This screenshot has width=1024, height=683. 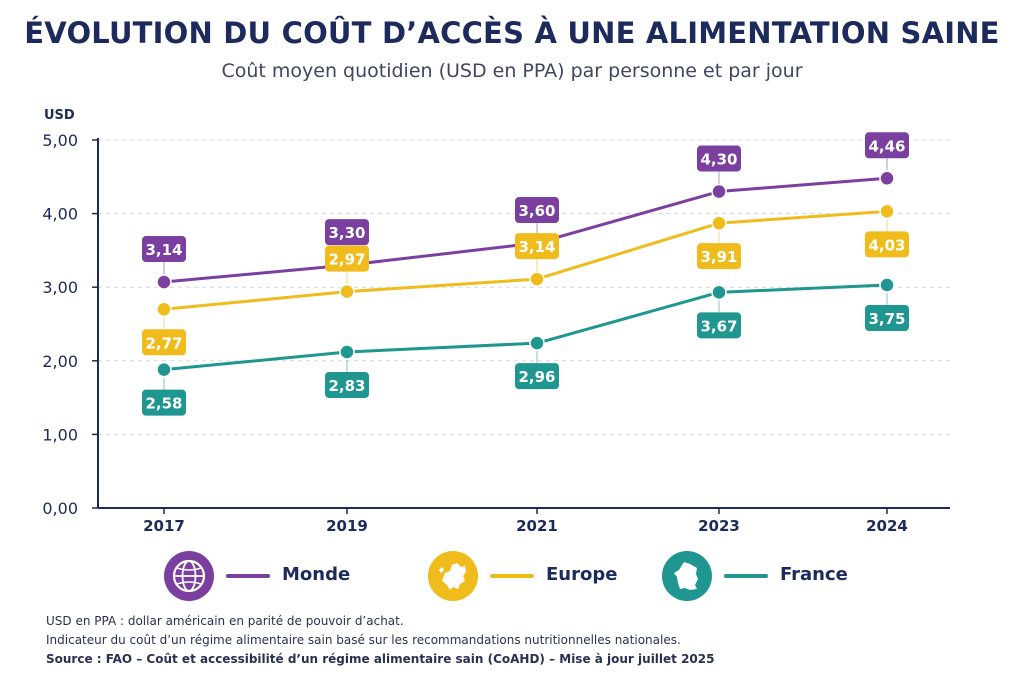 What do you see at coordinates (582, 574) in the screenshot?
I see `legend-label-europe: Europe` at bounding box center [582, 574].